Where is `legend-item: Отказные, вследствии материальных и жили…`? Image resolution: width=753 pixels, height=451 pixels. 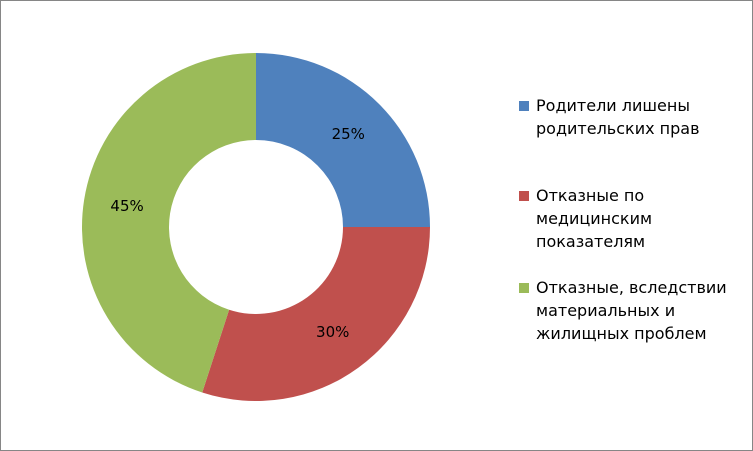 legend-item: Отказные, вследствии материальных и жили… is located at coordinates (631, 310).